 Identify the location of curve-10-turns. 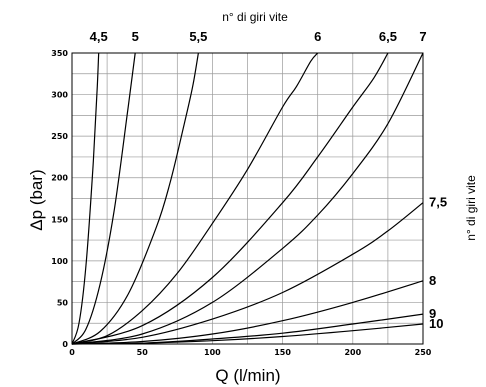
(247, 334).